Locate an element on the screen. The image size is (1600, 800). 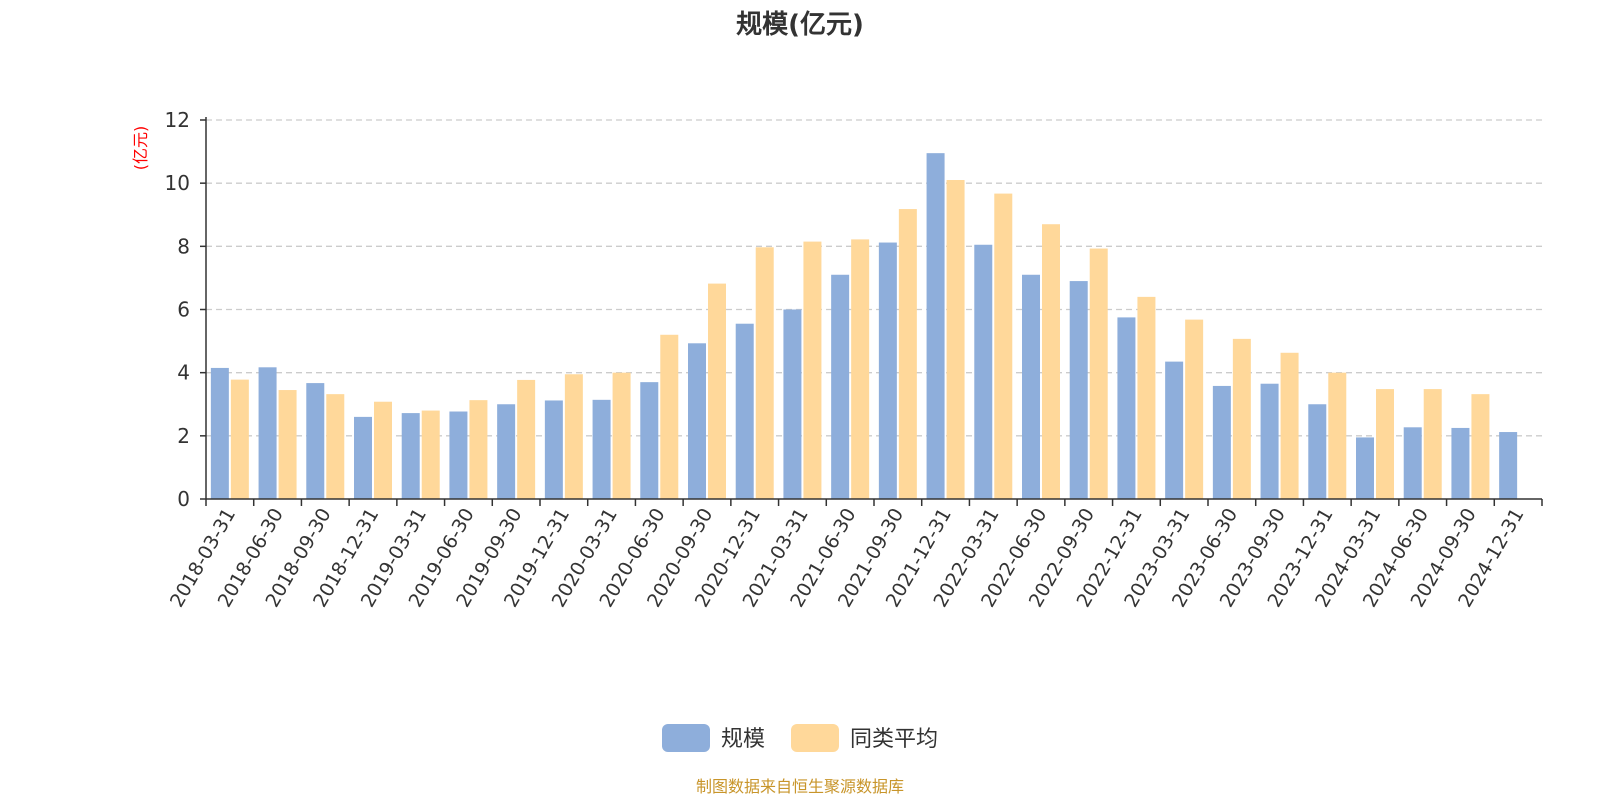
y-tick-label: 6 is located at coordinates (183, 310).